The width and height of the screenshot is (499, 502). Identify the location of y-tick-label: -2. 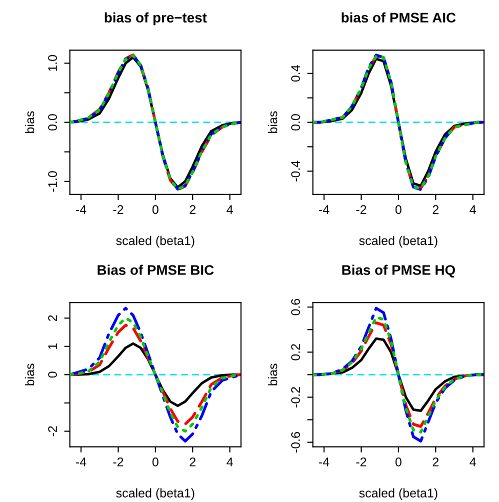
(52, 431).